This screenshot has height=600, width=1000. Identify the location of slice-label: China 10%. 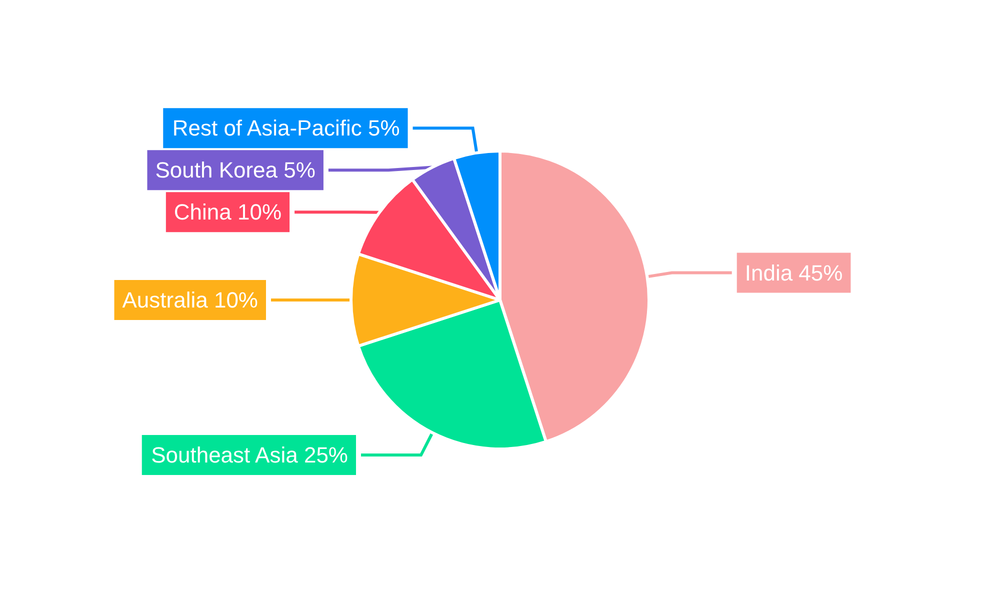
(228, 212).